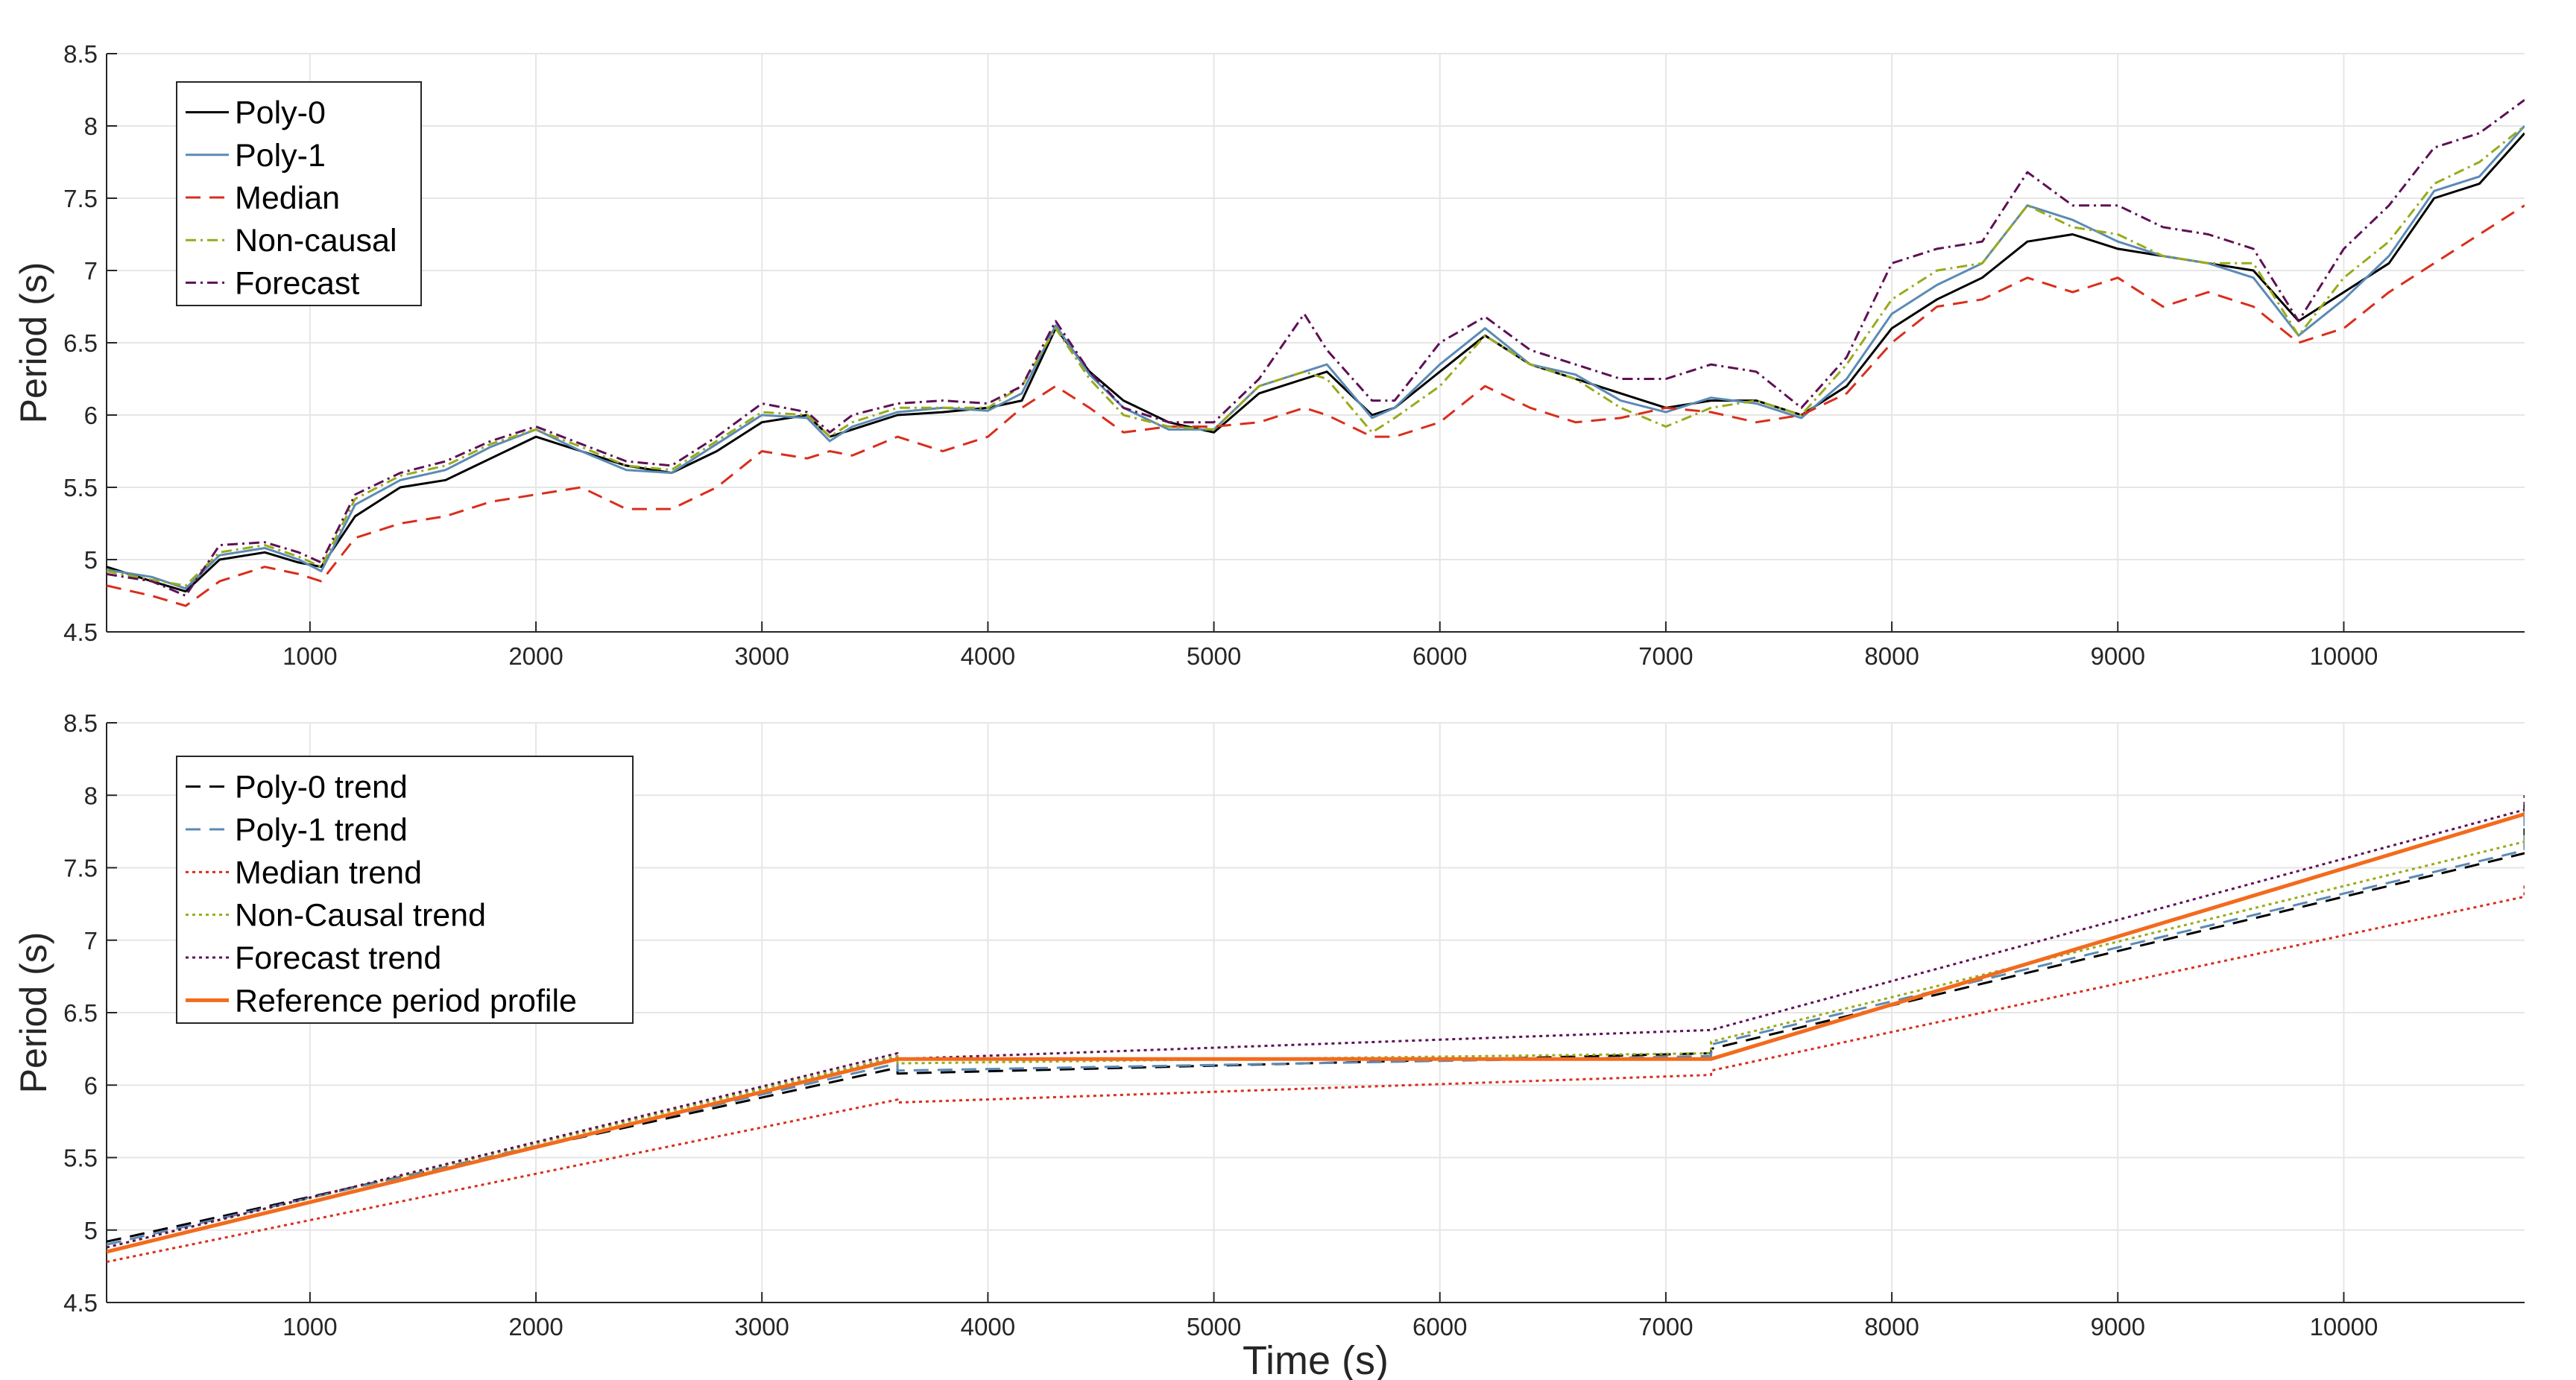  Describe the element at coordinates (297, 283) in the screenshot. I see `legend-label: Forecast` at that location.